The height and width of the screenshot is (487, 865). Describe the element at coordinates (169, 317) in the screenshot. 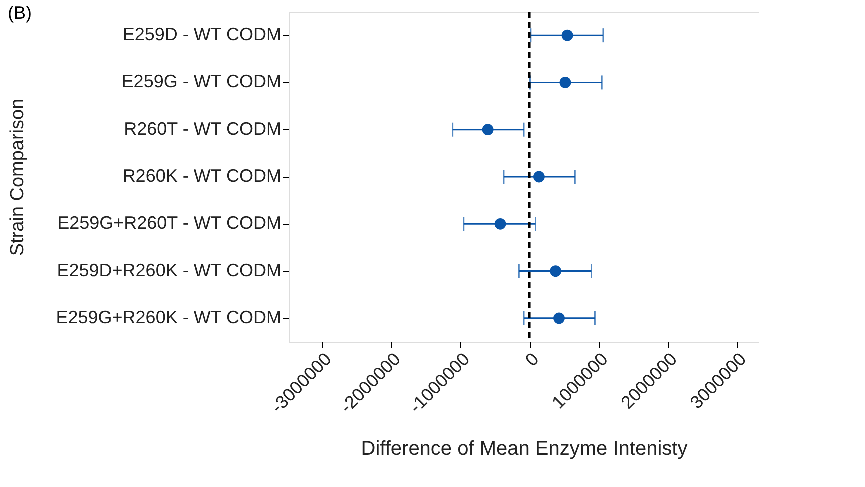

I see `y-tick-label: E259G+R260K - WT CODM` at that location.